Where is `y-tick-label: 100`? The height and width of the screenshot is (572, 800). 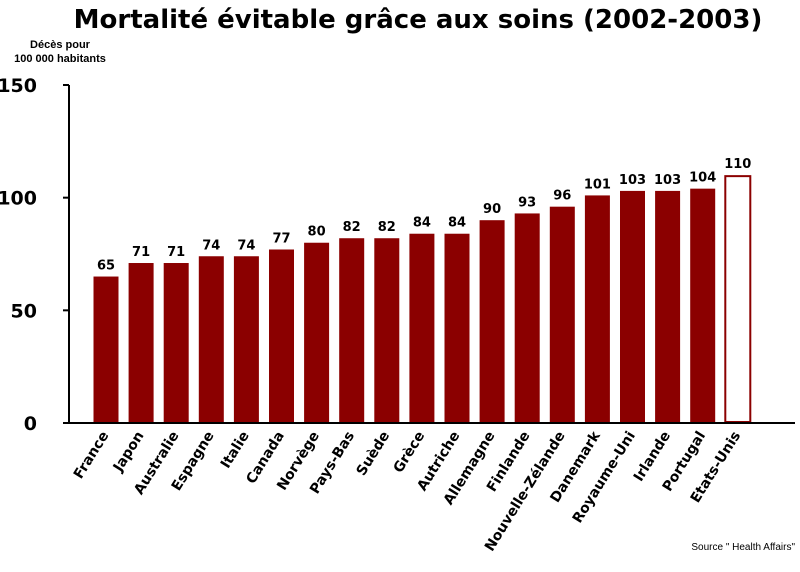 y-tick-label: 100 is located at coordinates (18, 199).